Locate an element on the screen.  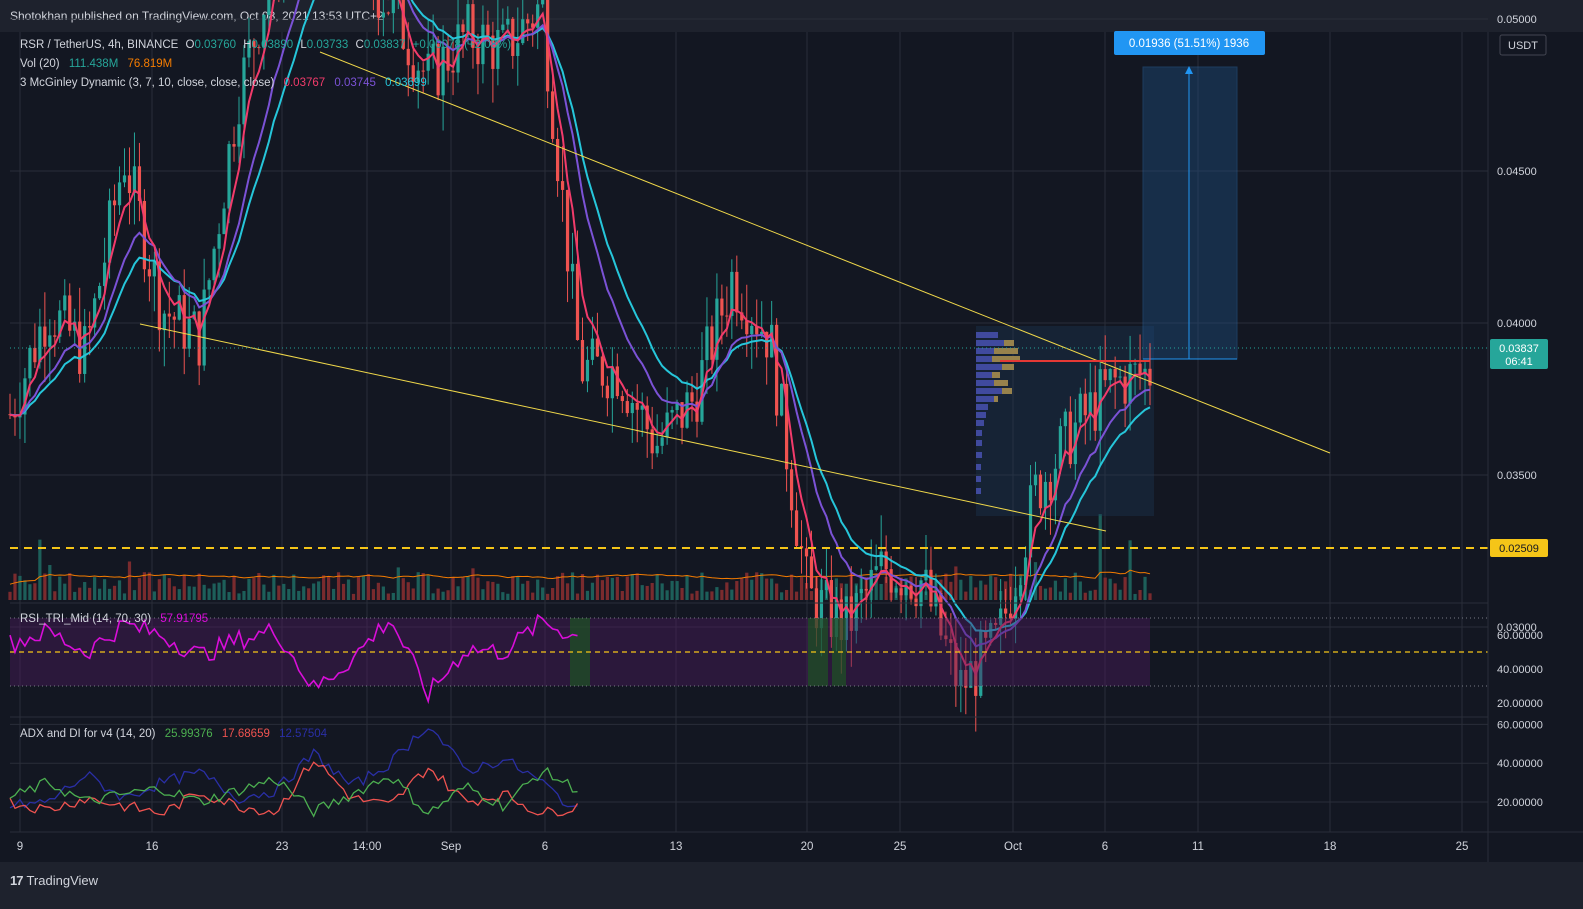
rsi-tick-1: 40.00000 is located at coordinates (1520, 670).